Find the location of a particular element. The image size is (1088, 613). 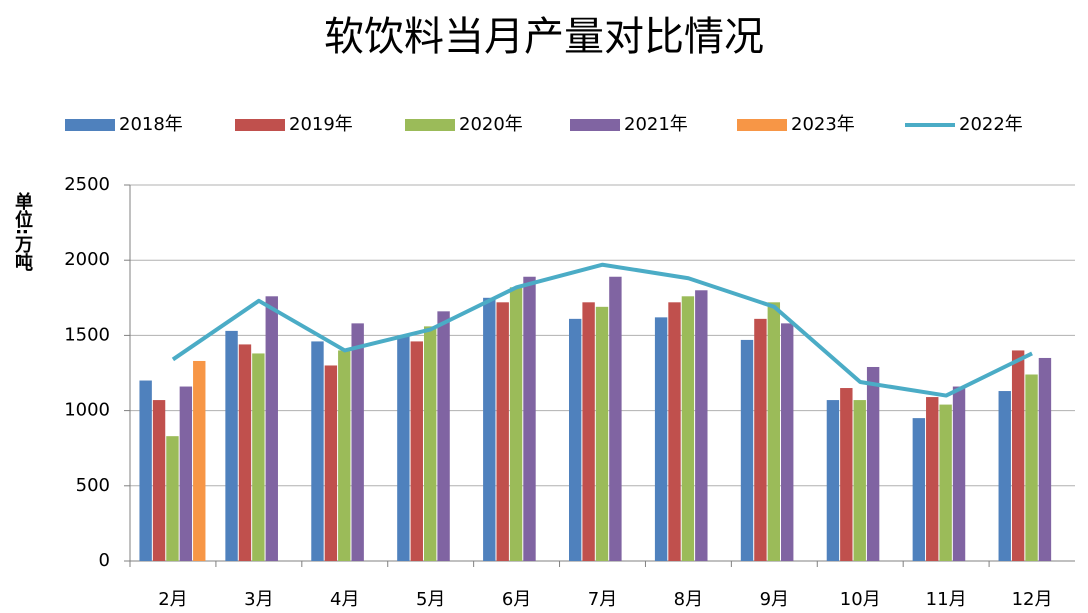

x-tick-label: 2月 is located at coordinates (172, 599).